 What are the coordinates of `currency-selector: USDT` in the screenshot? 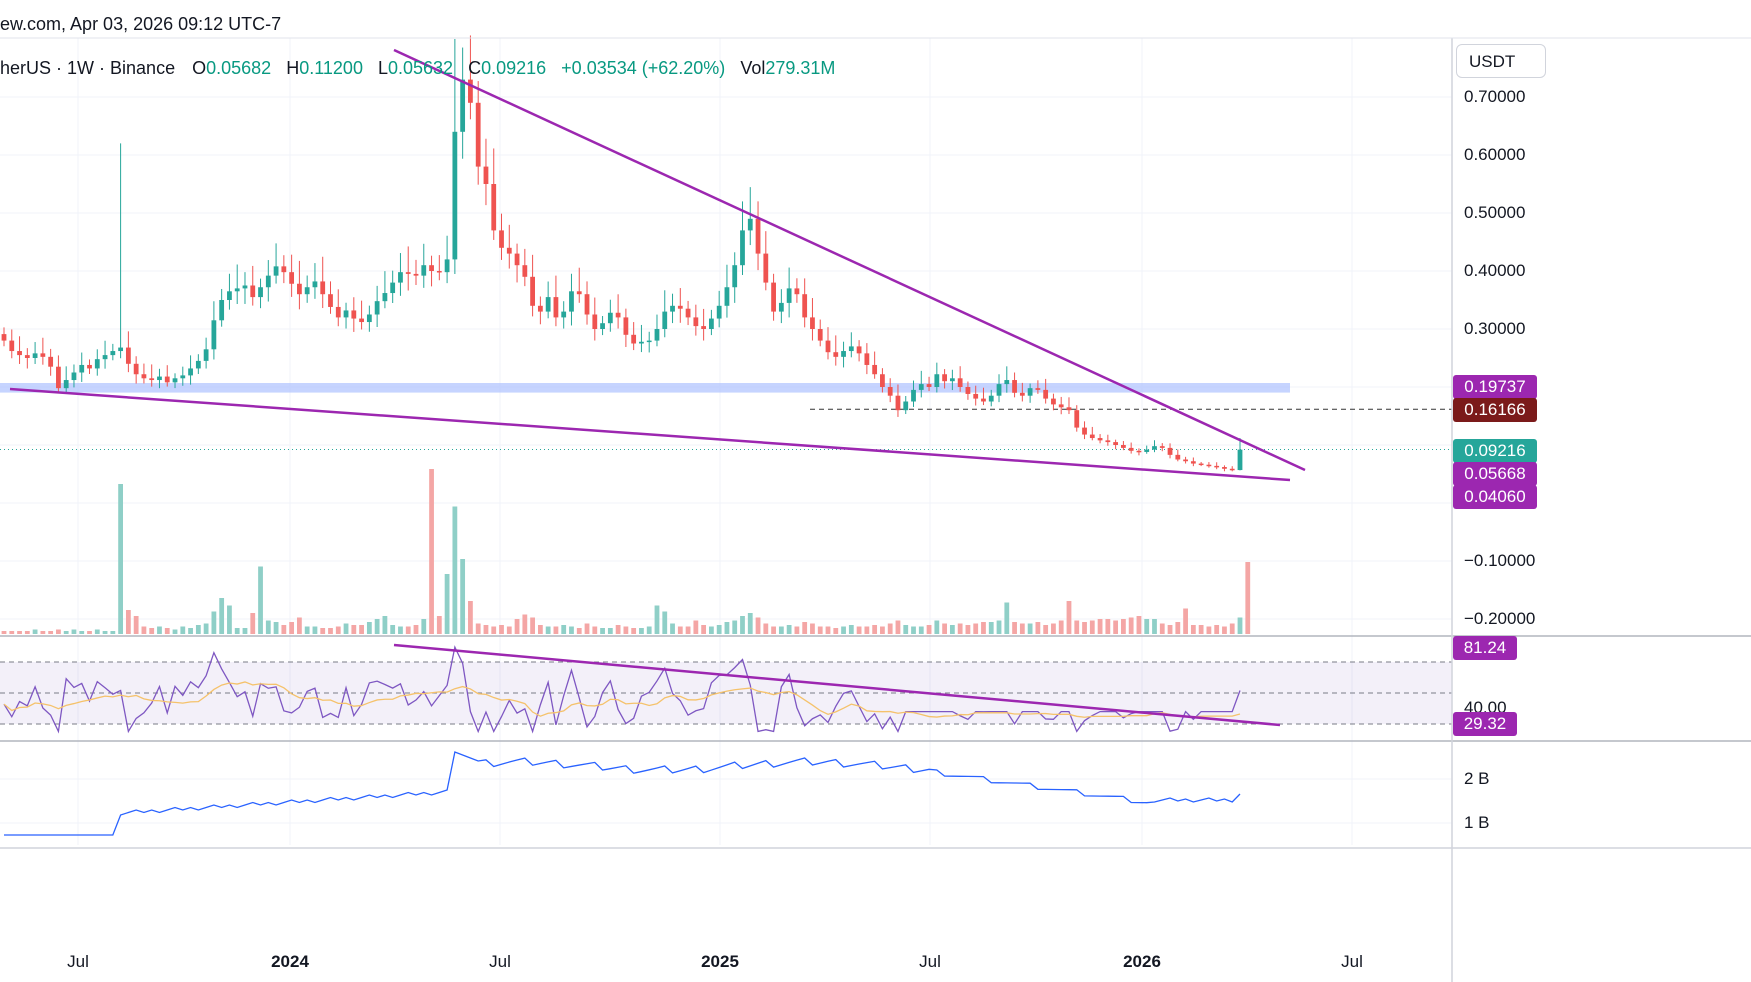 It's located at (1501, 61).